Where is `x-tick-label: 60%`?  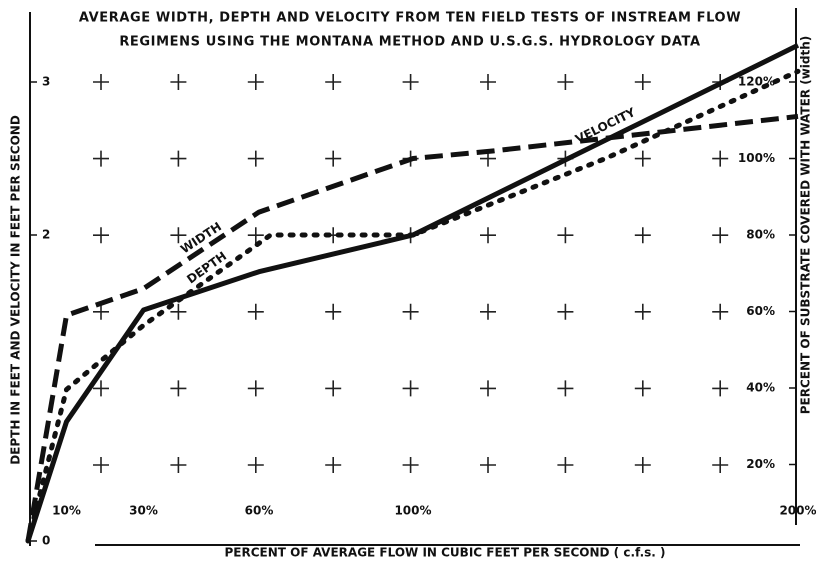 x-tick-label: 60% is located at coordinates (259, 511).